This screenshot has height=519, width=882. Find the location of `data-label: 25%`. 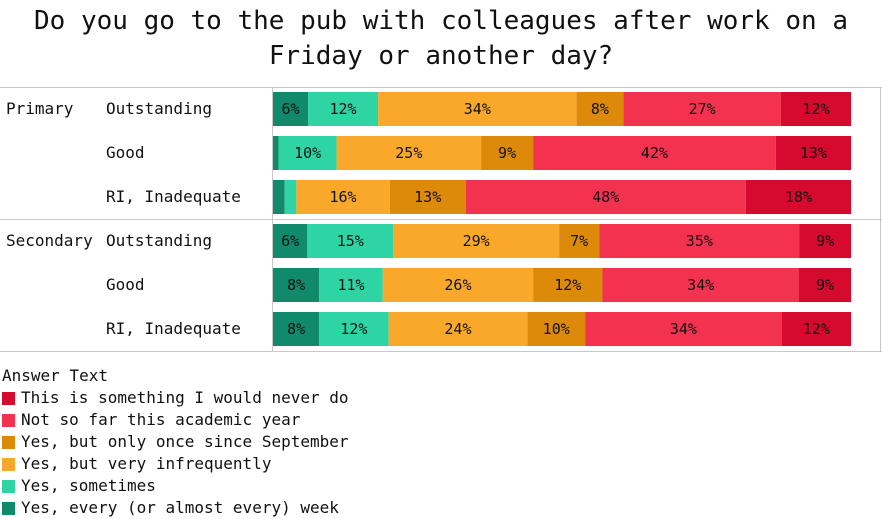

data-label: 25% is located at coordinates (408, 153).